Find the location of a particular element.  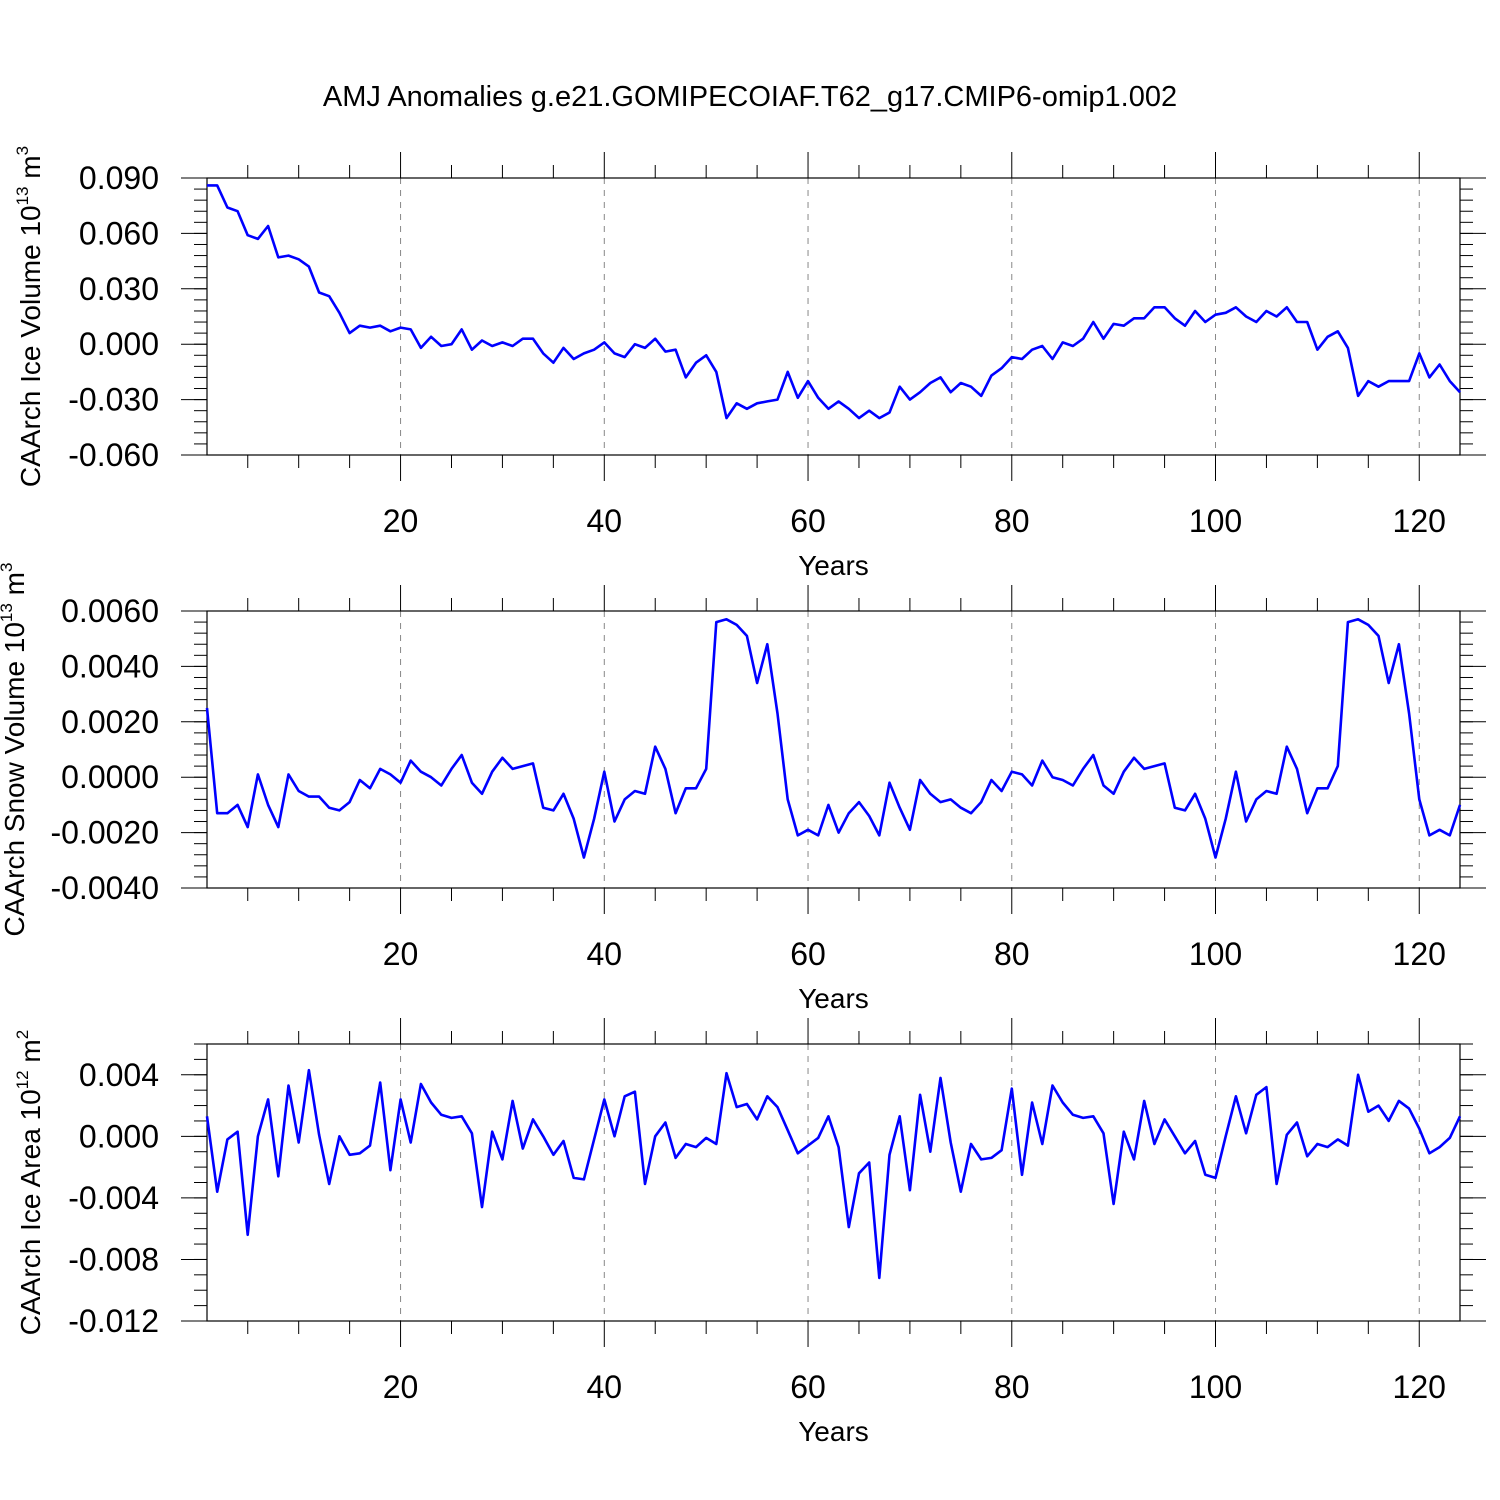

ice-volume-y-label-unit-exp: 3 is located at coordinates (22, 150).